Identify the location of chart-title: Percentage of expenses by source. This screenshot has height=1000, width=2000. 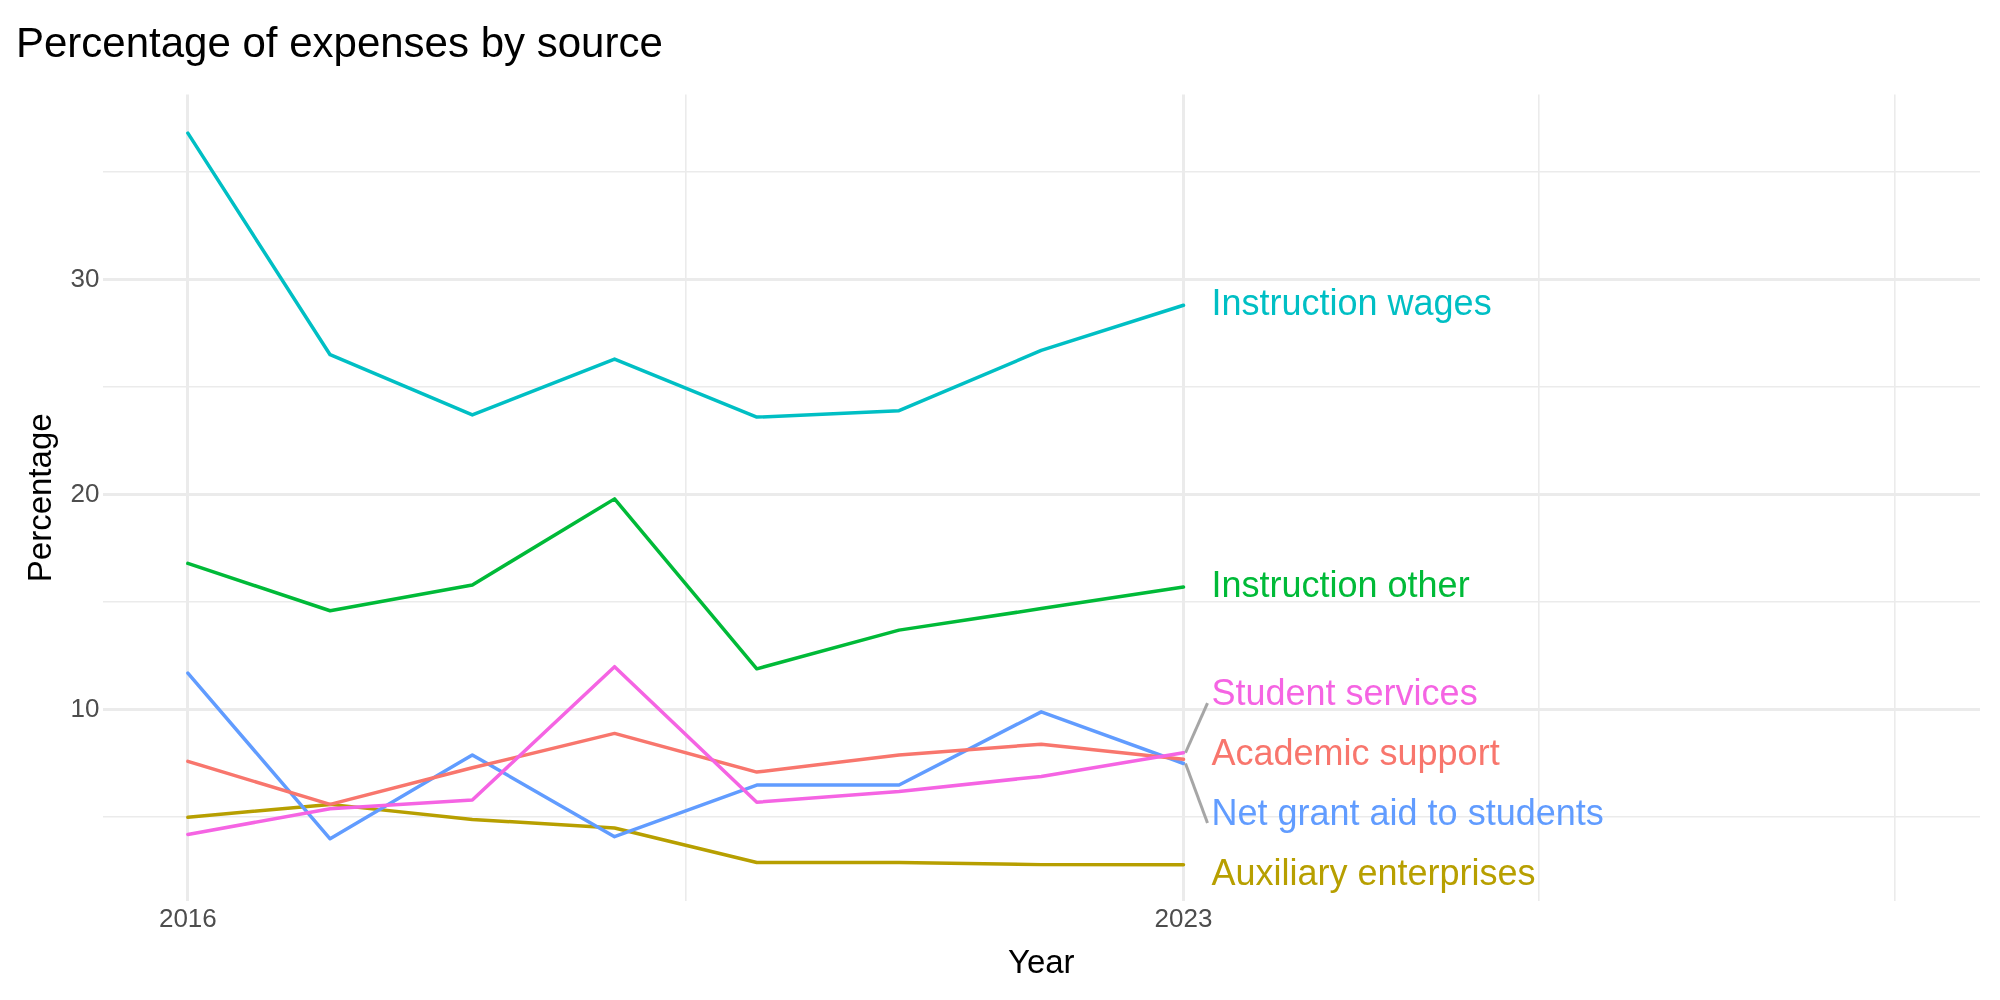
(339, 42).